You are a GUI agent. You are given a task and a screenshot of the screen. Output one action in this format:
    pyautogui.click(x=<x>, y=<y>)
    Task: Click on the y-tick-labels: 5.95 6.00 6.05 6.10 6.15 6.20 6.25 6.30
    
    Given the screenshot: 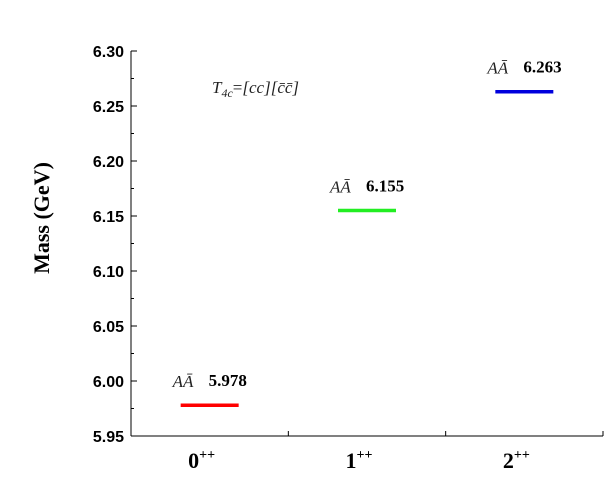 What is the action you would take?
    pyautogui.click(x=108, y=245)
    